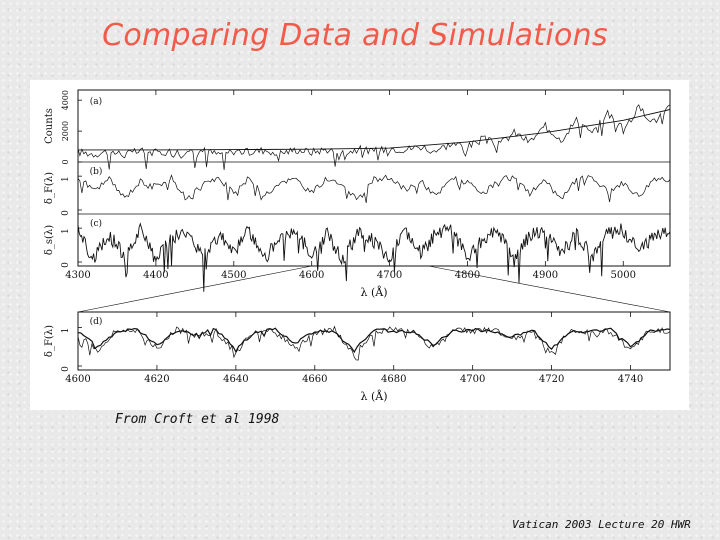 This screenshot has height=540, width=720. Describe the element at coordinates (156, 379) in the screenshot. I see `panel-d-xtick-label: 4620` at that location.